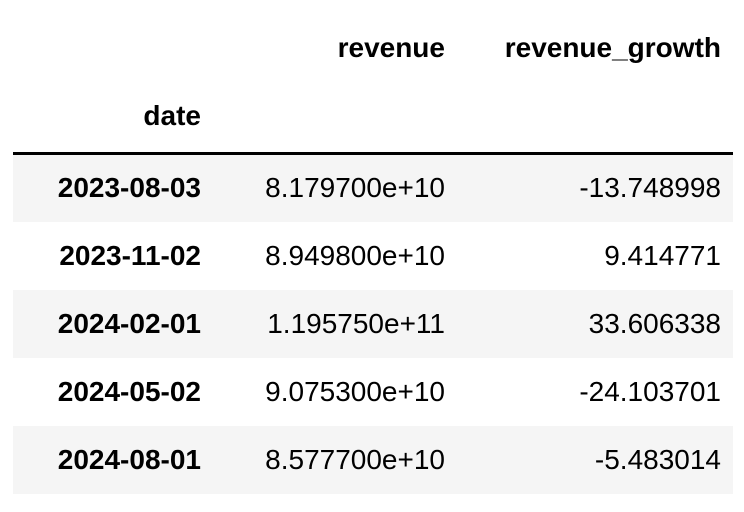 The height and width of the screenshot is (512, 744). Describe the element at coordinates (650, 391) in the screenshot. I see `cell-revenue-growth: -24.103701` at that location.